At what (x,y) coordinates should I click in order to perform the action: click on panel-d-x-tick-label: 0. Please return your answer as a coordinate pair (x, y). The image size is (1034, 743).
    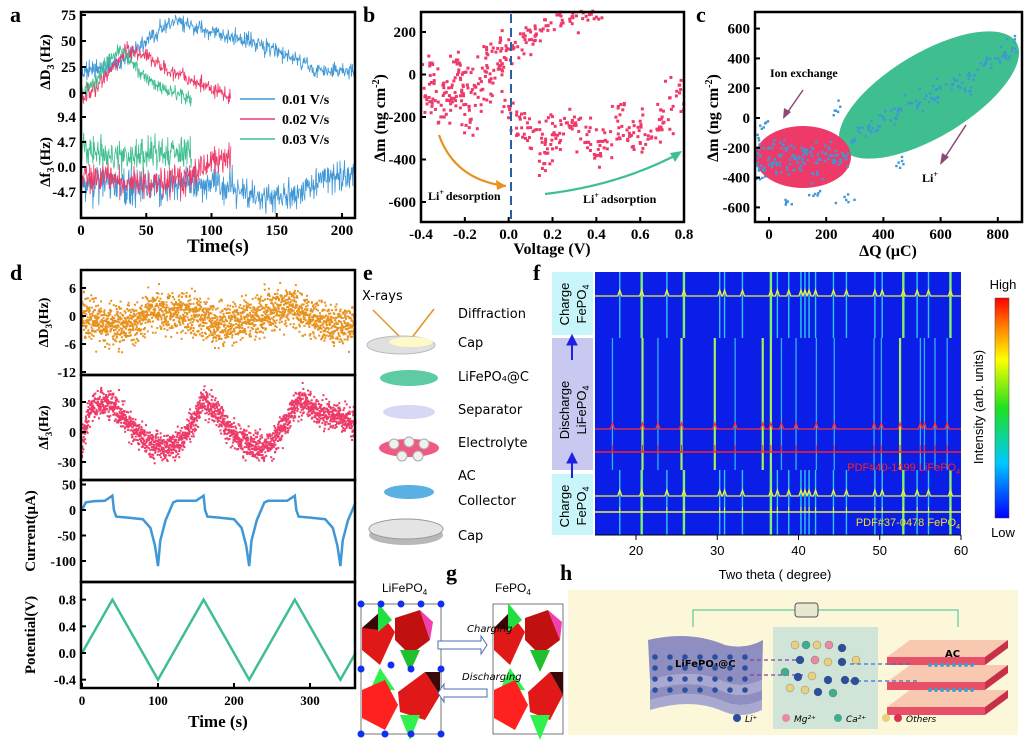
    Looking at the image, I should click on (82, 700).